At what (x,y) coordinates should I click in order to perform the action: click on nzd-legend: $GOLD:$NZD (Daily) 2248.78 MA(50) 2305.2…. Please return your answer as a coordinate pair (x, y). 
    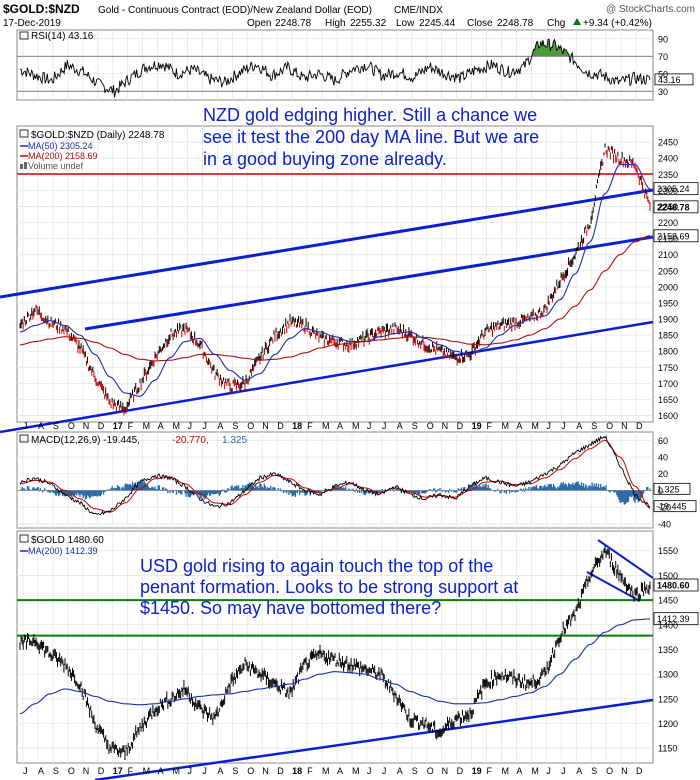
    Looking at the image, I should click on (92, 150).